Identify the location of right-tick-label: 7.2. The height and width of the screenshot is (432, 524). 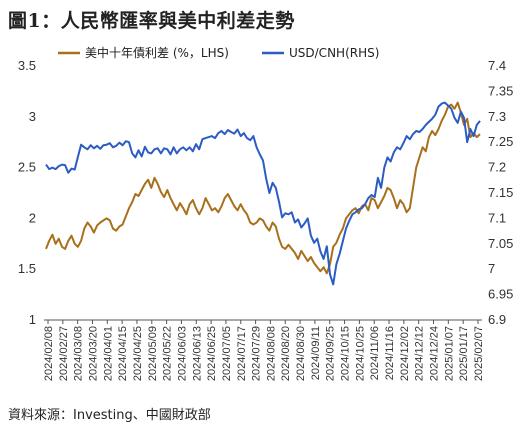
(497, 167).